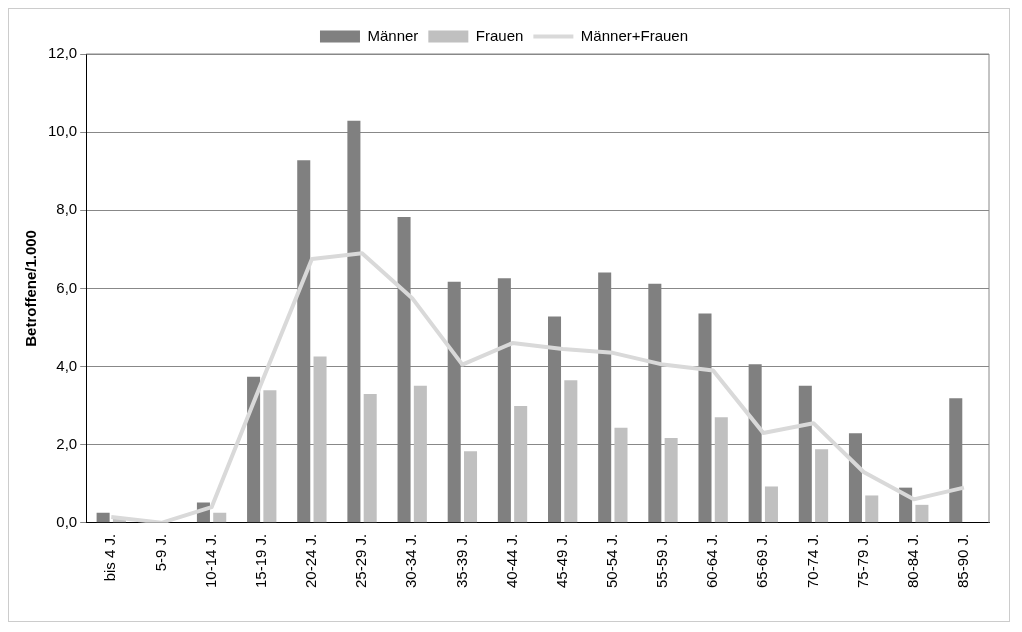 This screenshot has width=1022, height=632. Describe the element at coordinates (31, 288) in the screenshot. I see `y-axis-title: Betroffene/1.000` at that location.